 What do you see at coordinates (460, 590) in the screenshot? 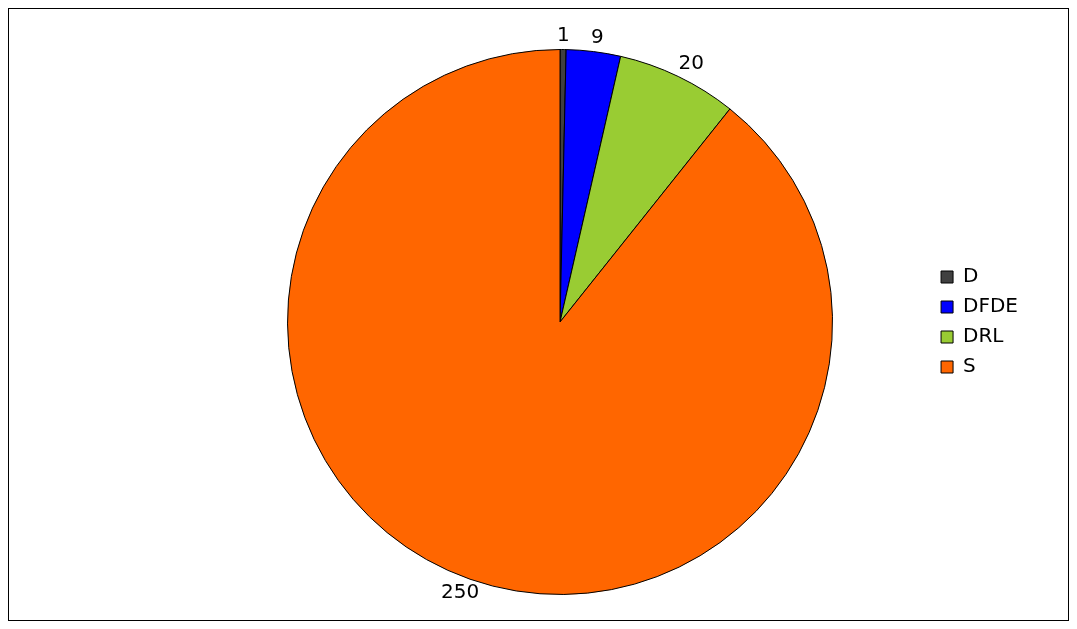
I see `data-label: 250` at bounding box center [460, 590].